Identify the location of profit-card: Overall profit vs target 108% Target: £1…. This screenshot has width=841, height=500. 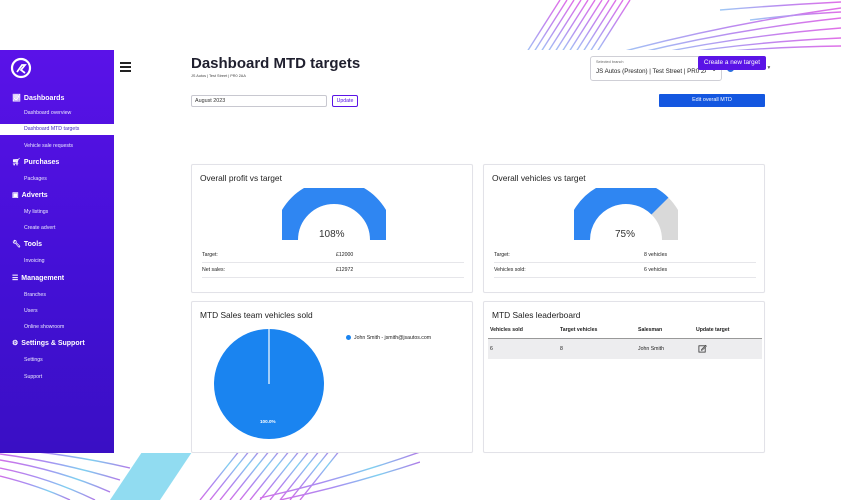
(332, 228).